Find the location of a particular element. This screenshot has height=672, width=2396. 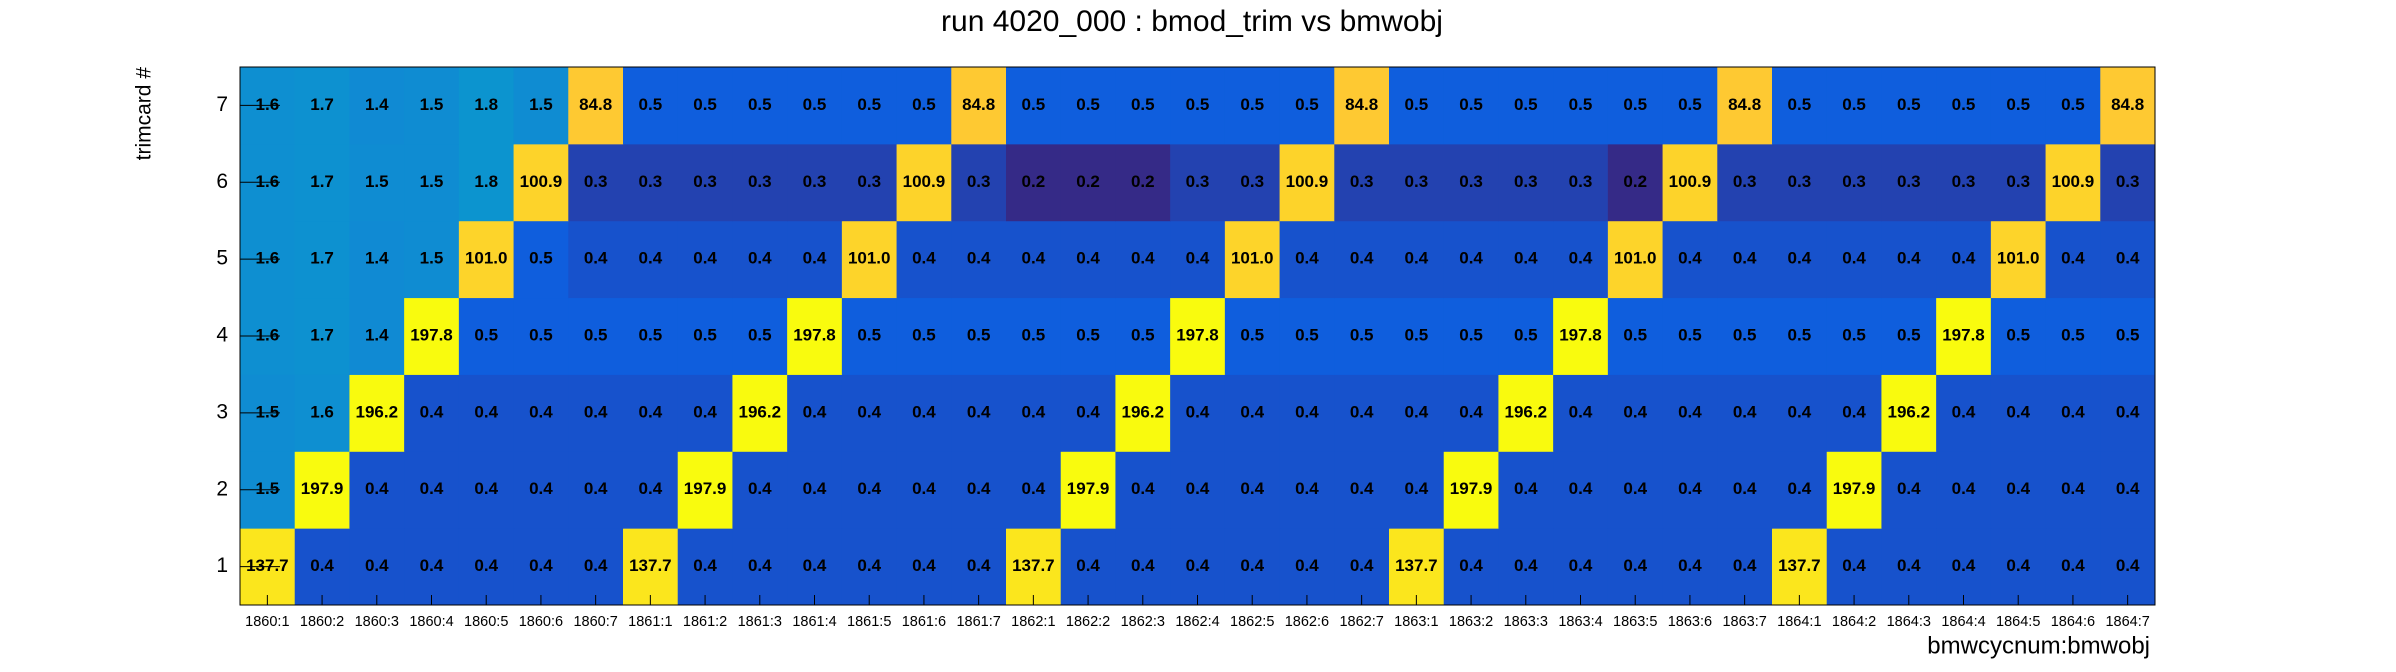

x-tick-label: 1861:5 is located at coordinates (869, 622).